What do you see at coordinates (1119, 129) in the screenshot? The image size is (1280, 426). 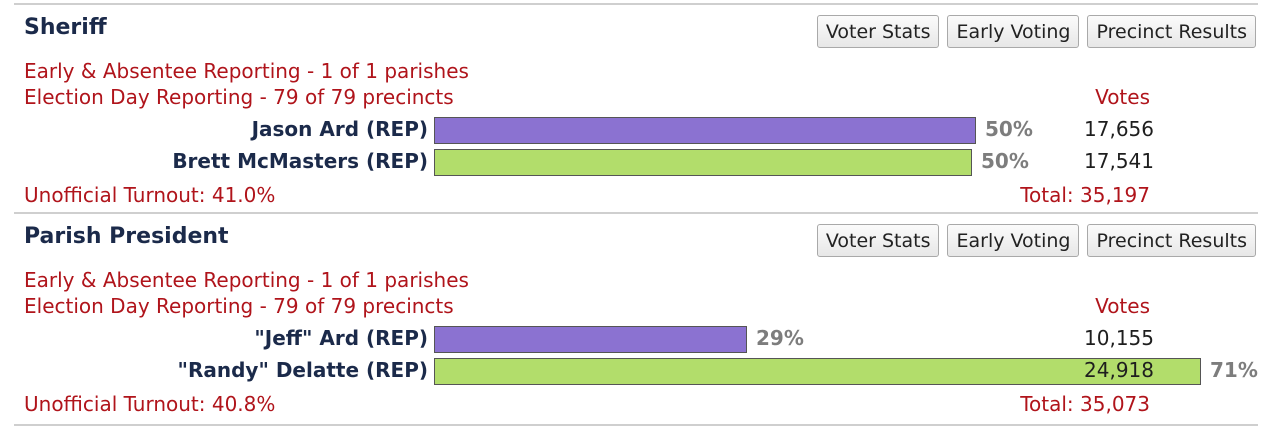 I see `candidate-votes: 17,656` at bounding box center [1119, 129].